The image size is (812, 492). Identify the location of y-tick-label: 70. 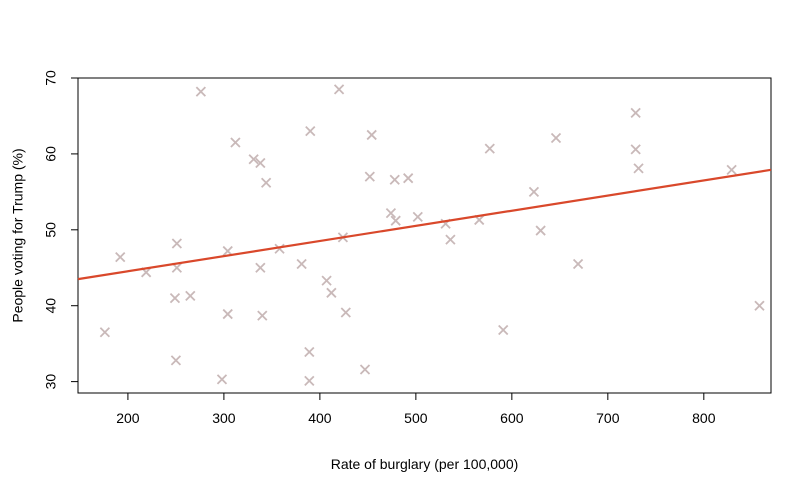
(51, 78).